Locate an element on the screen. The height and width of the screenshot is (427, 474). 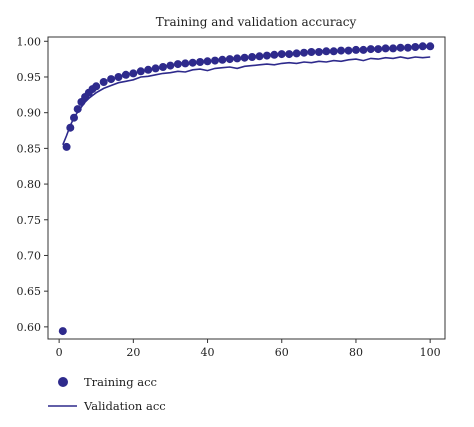
x-tick-label: 20 is located at coordinates (133, 352).